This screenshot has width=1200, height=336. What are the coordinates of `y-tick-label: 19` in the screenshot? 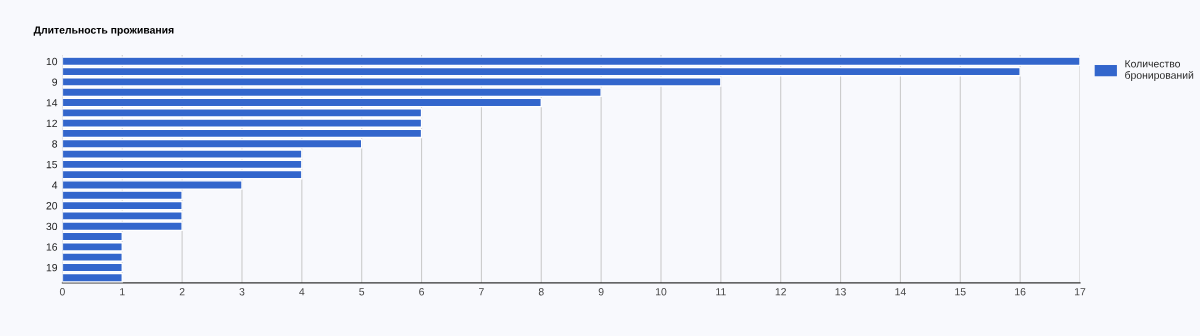 It's located at (52, 267).